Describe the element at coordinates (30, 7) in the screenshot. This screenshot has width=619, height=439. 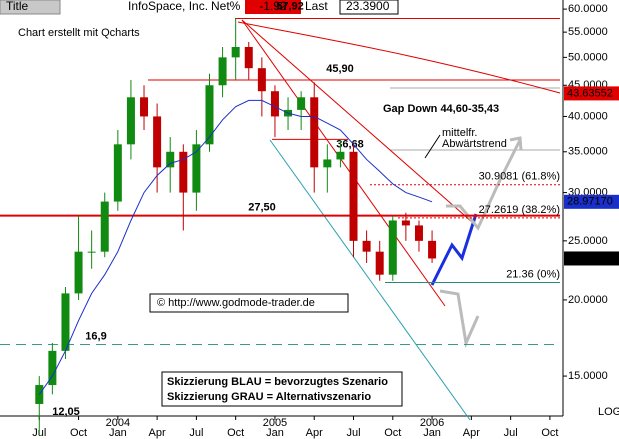
I see `title-box` at that location.